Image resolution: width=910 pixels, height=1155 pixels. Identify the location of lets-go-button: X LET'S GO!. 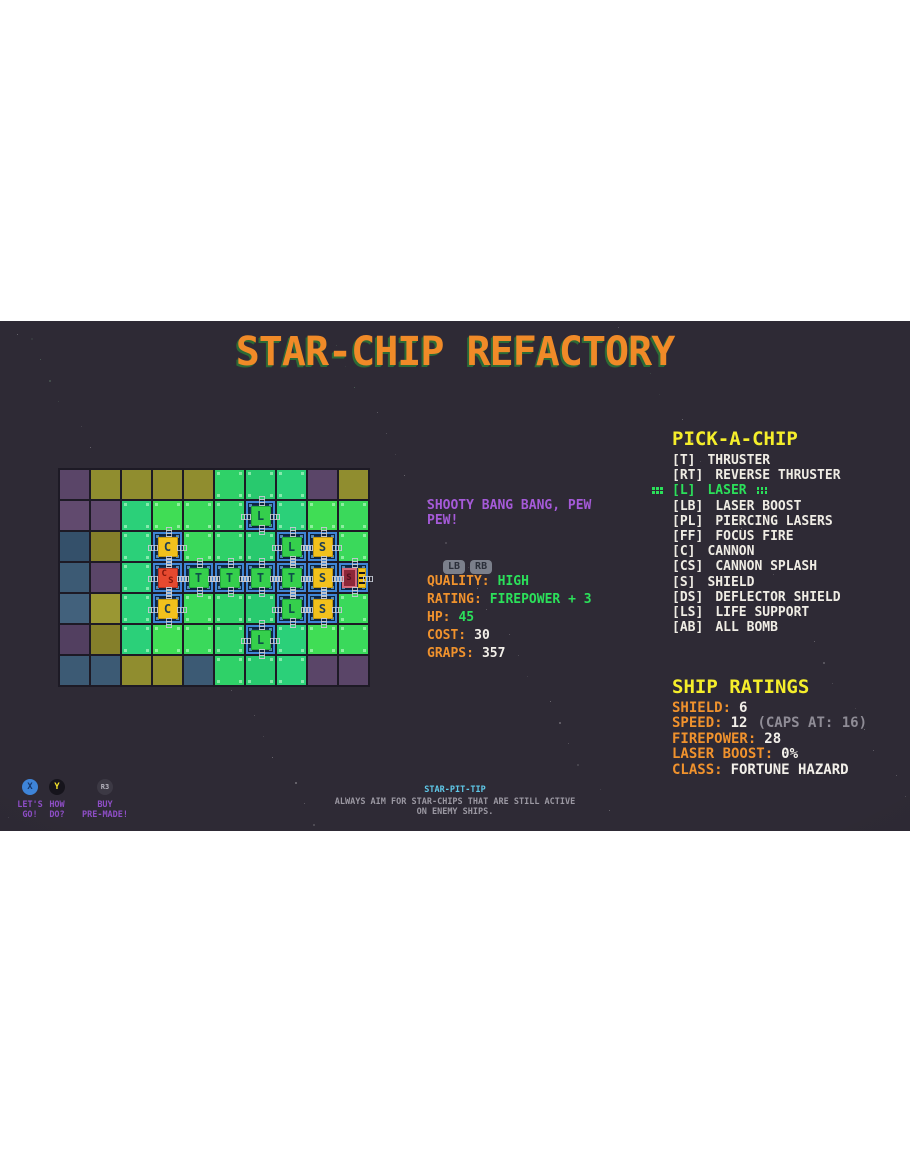
(30, 799).